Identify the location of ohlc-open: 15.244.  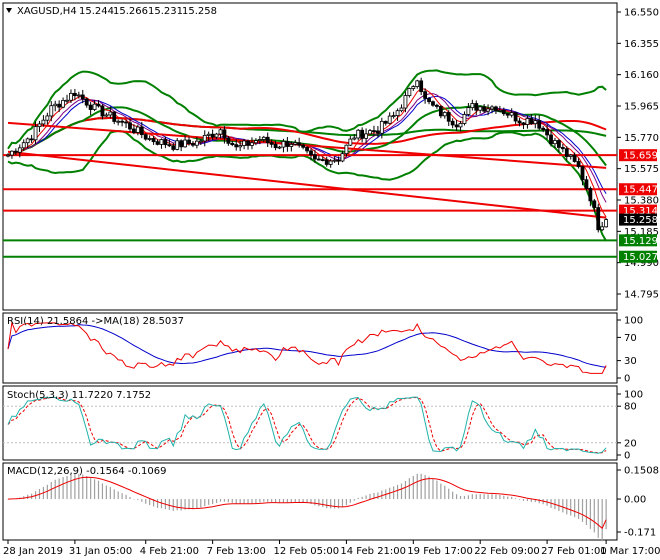
(96, 11).